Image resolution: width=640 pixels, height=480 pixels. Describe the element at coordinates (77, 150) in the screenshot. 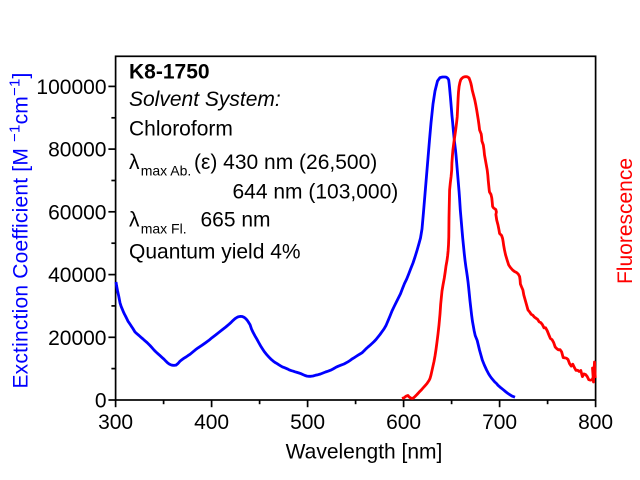

I see `svg-text: 80000` at that location.